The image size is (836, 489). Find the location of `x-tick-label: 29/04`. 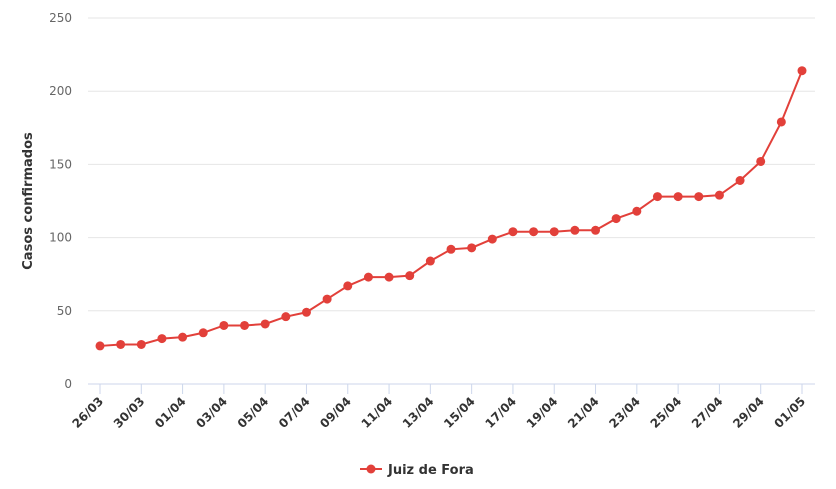

x-tick-label: 29/04 is located at coordinates (748, 412).